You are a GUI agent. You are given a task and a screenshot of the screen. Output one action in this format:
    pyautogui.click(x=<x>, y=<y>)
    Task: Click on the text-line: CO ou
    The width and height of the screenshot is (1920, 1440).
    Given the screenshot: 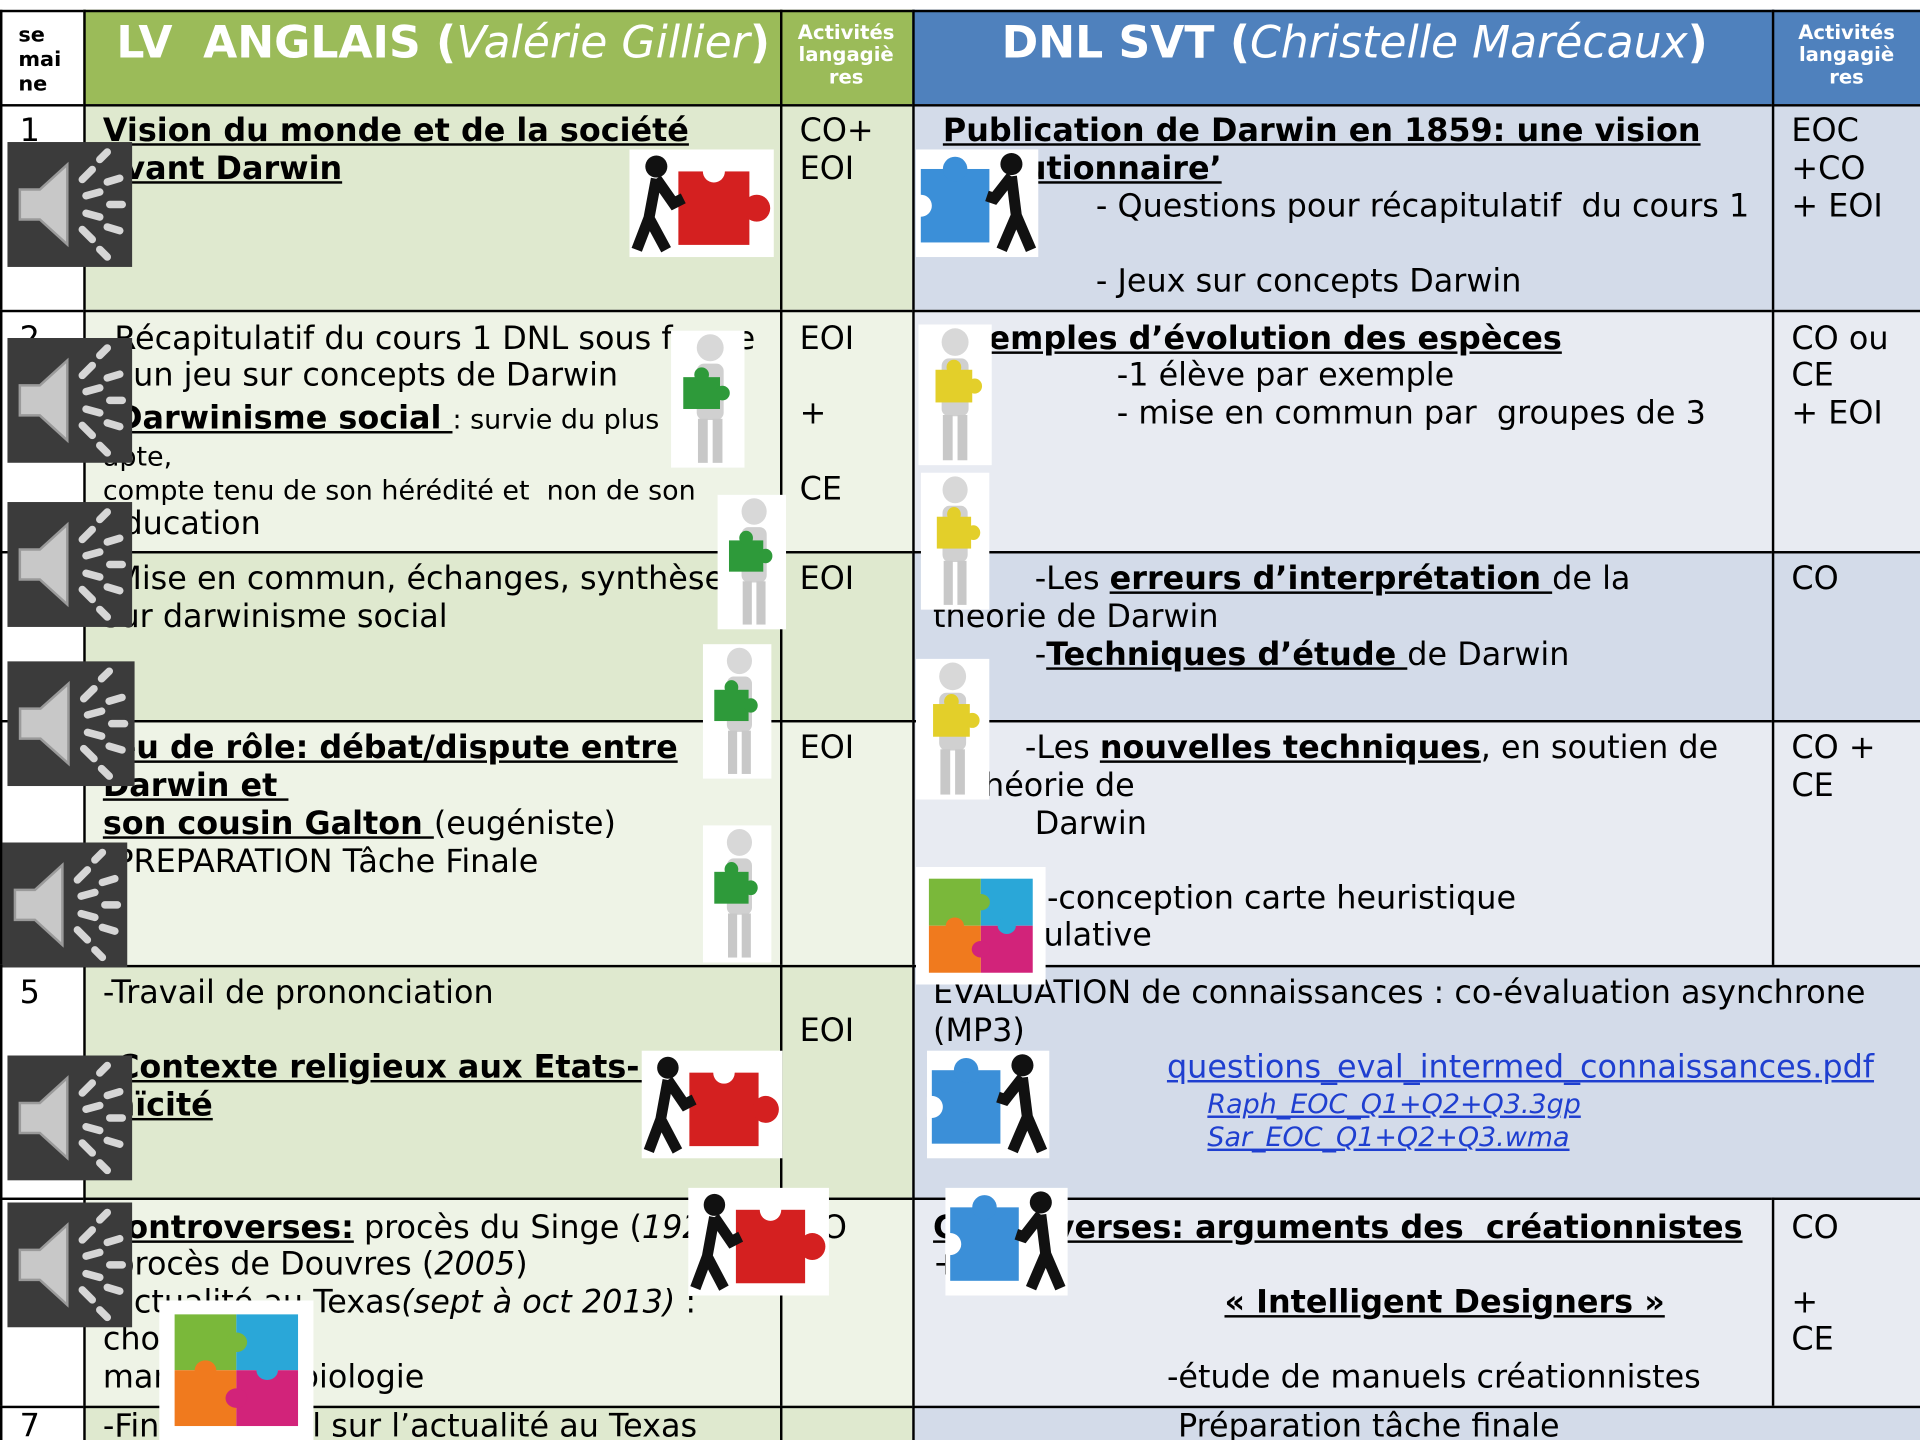 What is the action you would take?
    pyautogui.click(x=1839, y=339)
    